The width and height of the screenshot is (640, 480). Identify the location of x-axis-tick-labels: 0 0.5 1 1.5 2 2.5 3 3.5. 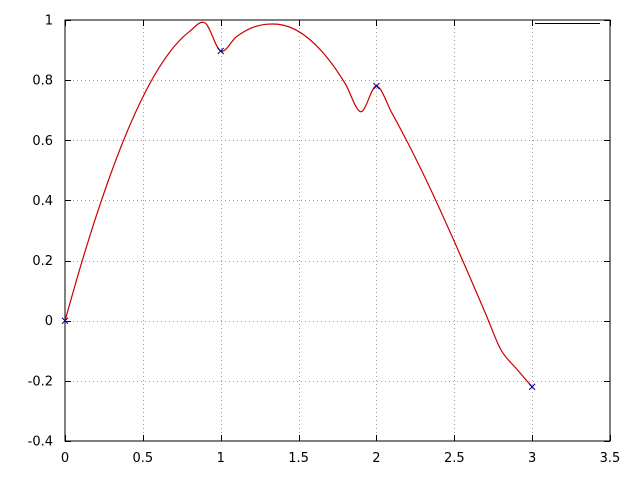
(340, 458).